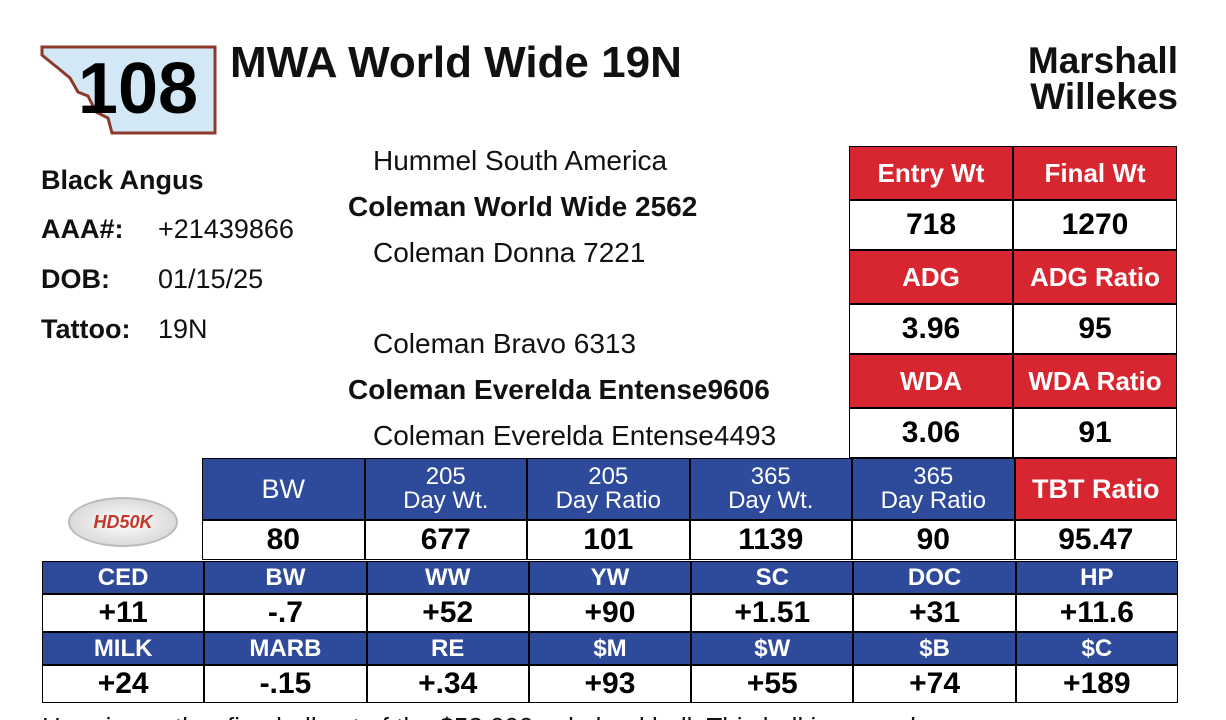 This screenshot has height=720, width=1226. Describe the element at coordinates (772, 577) in the screenshot. I see `epd-label: SC` at that location.